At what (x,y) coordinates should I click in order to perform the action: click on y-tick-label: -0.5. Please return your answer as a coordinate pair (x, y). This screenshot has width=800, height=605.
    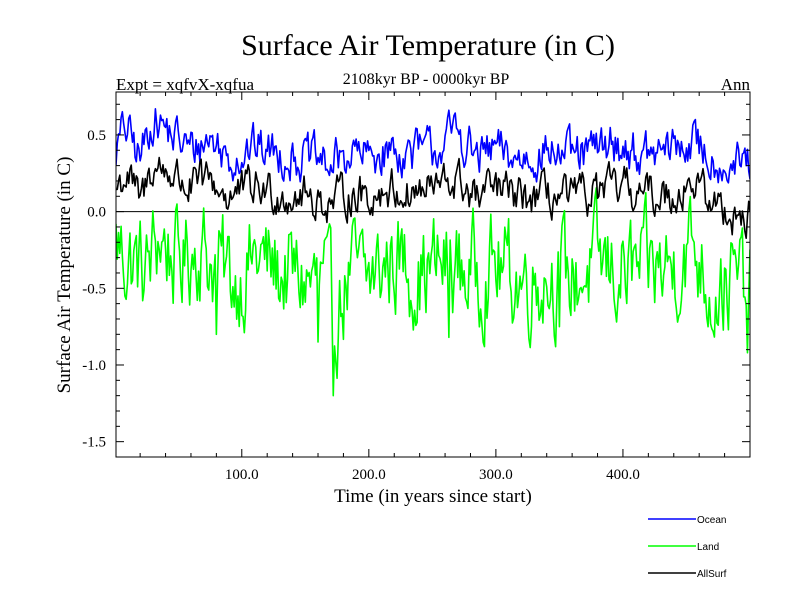
    Looking at the image, I should click on (94, 289).